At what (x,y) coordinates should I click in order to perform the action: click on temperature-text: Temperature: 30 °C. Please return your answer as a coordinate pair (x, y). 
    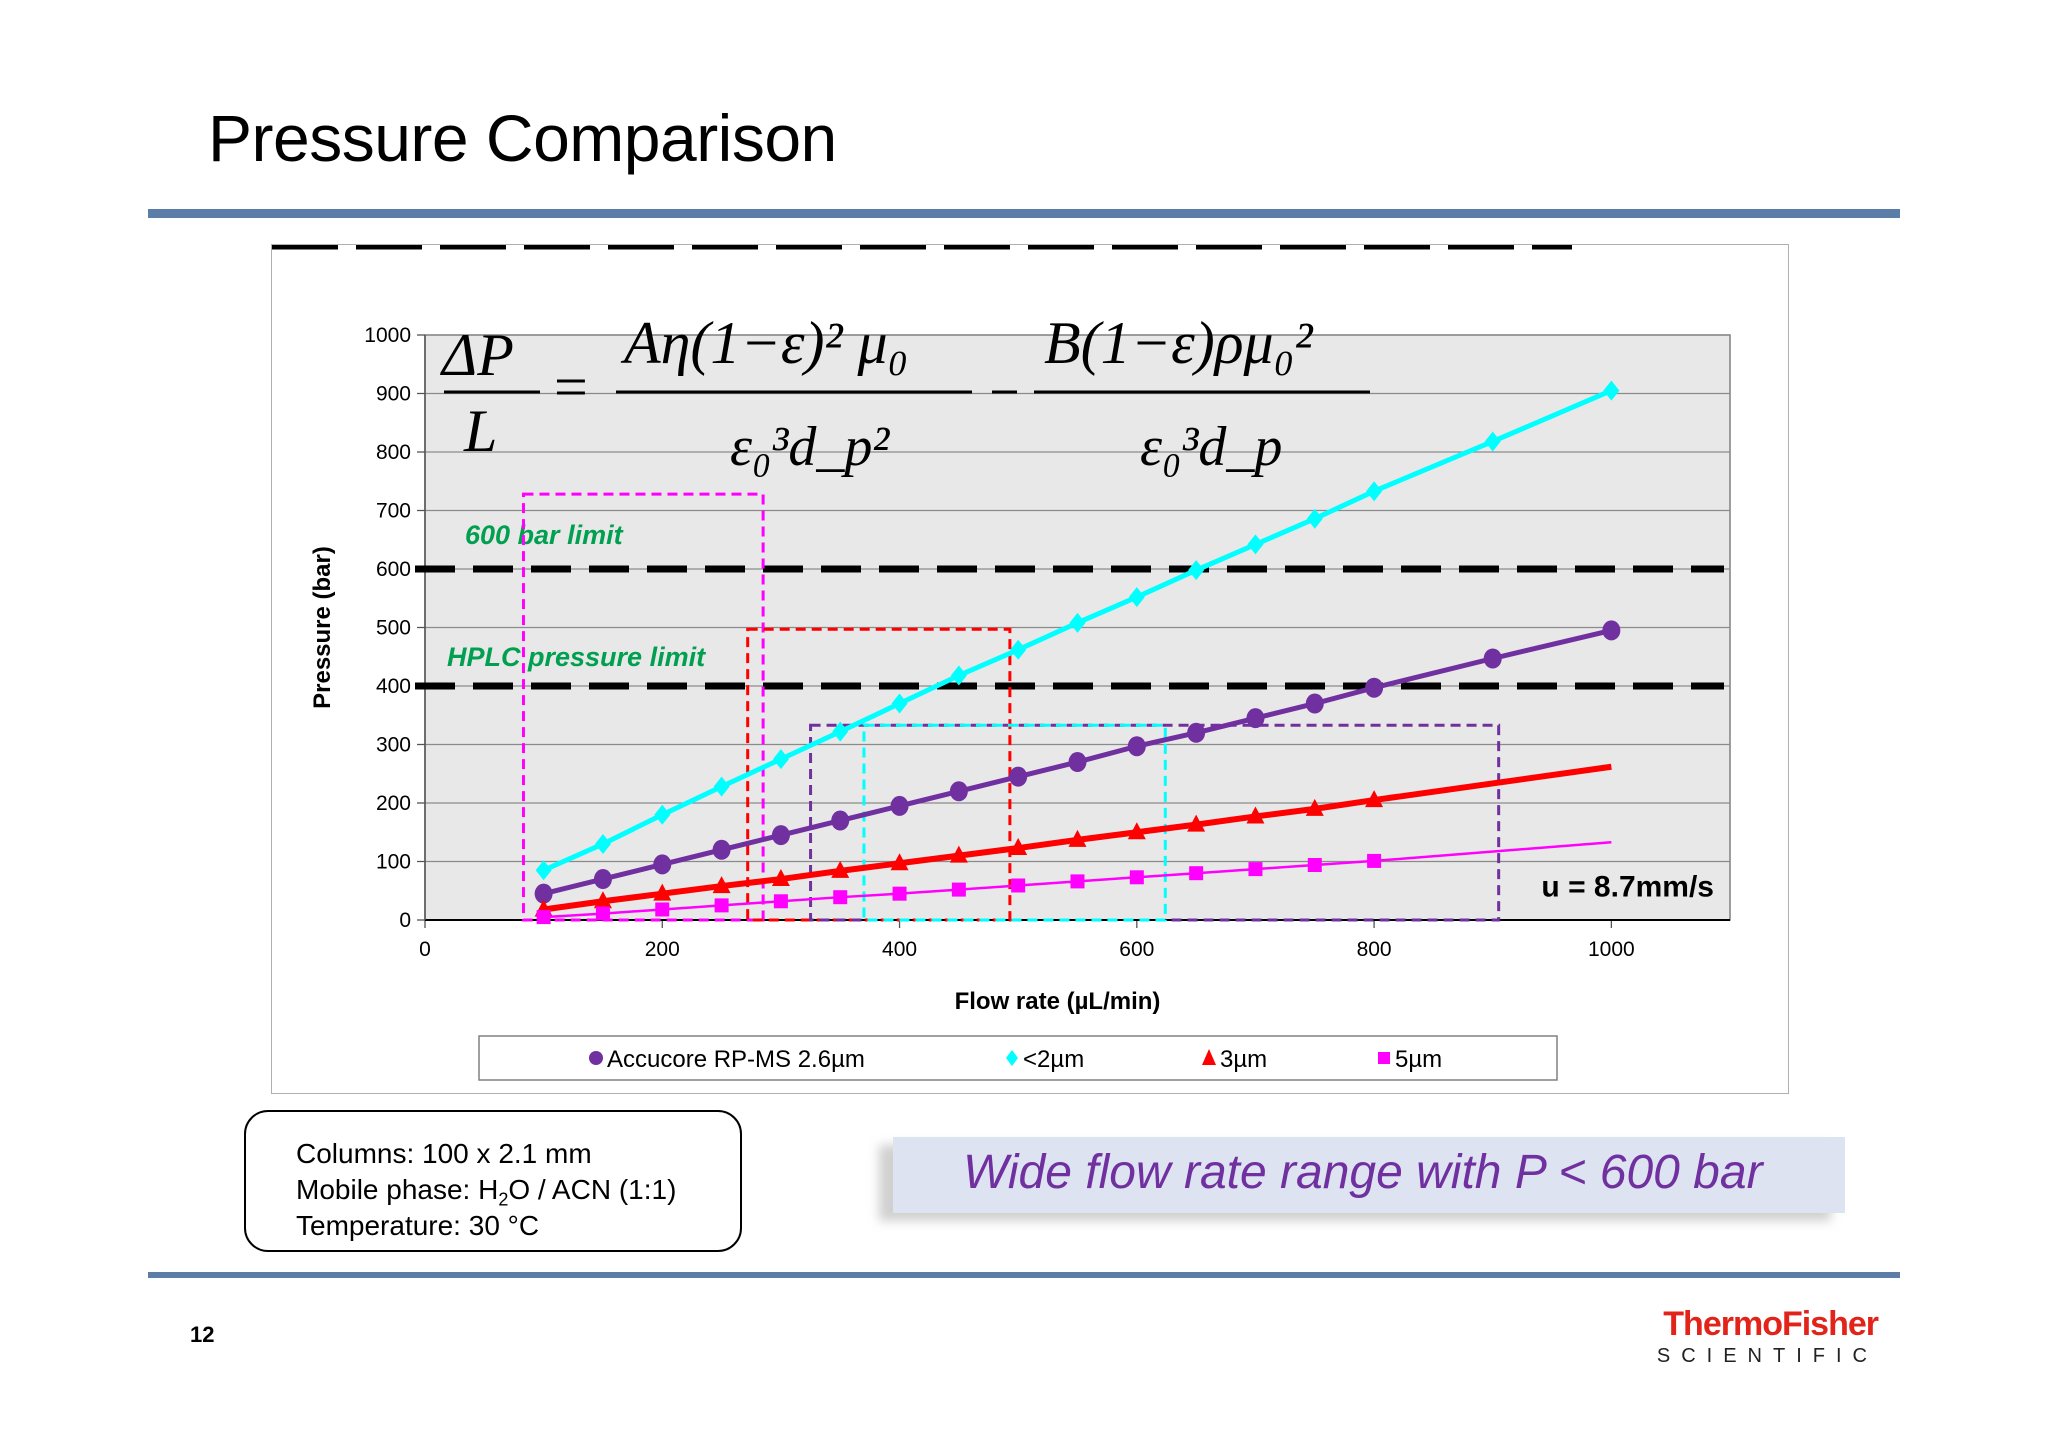
    Looking at the image, I should click on (418, 1225).